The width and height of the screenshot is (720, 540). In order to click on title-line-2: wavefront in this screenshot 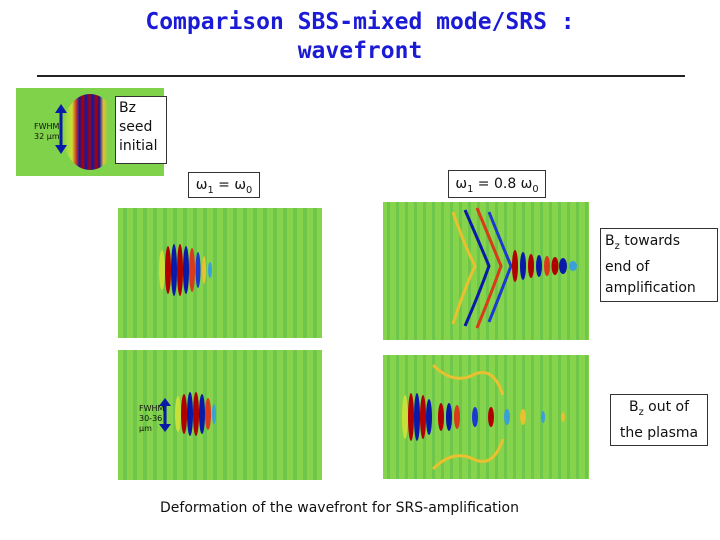, I will do `click(360, 51)`.